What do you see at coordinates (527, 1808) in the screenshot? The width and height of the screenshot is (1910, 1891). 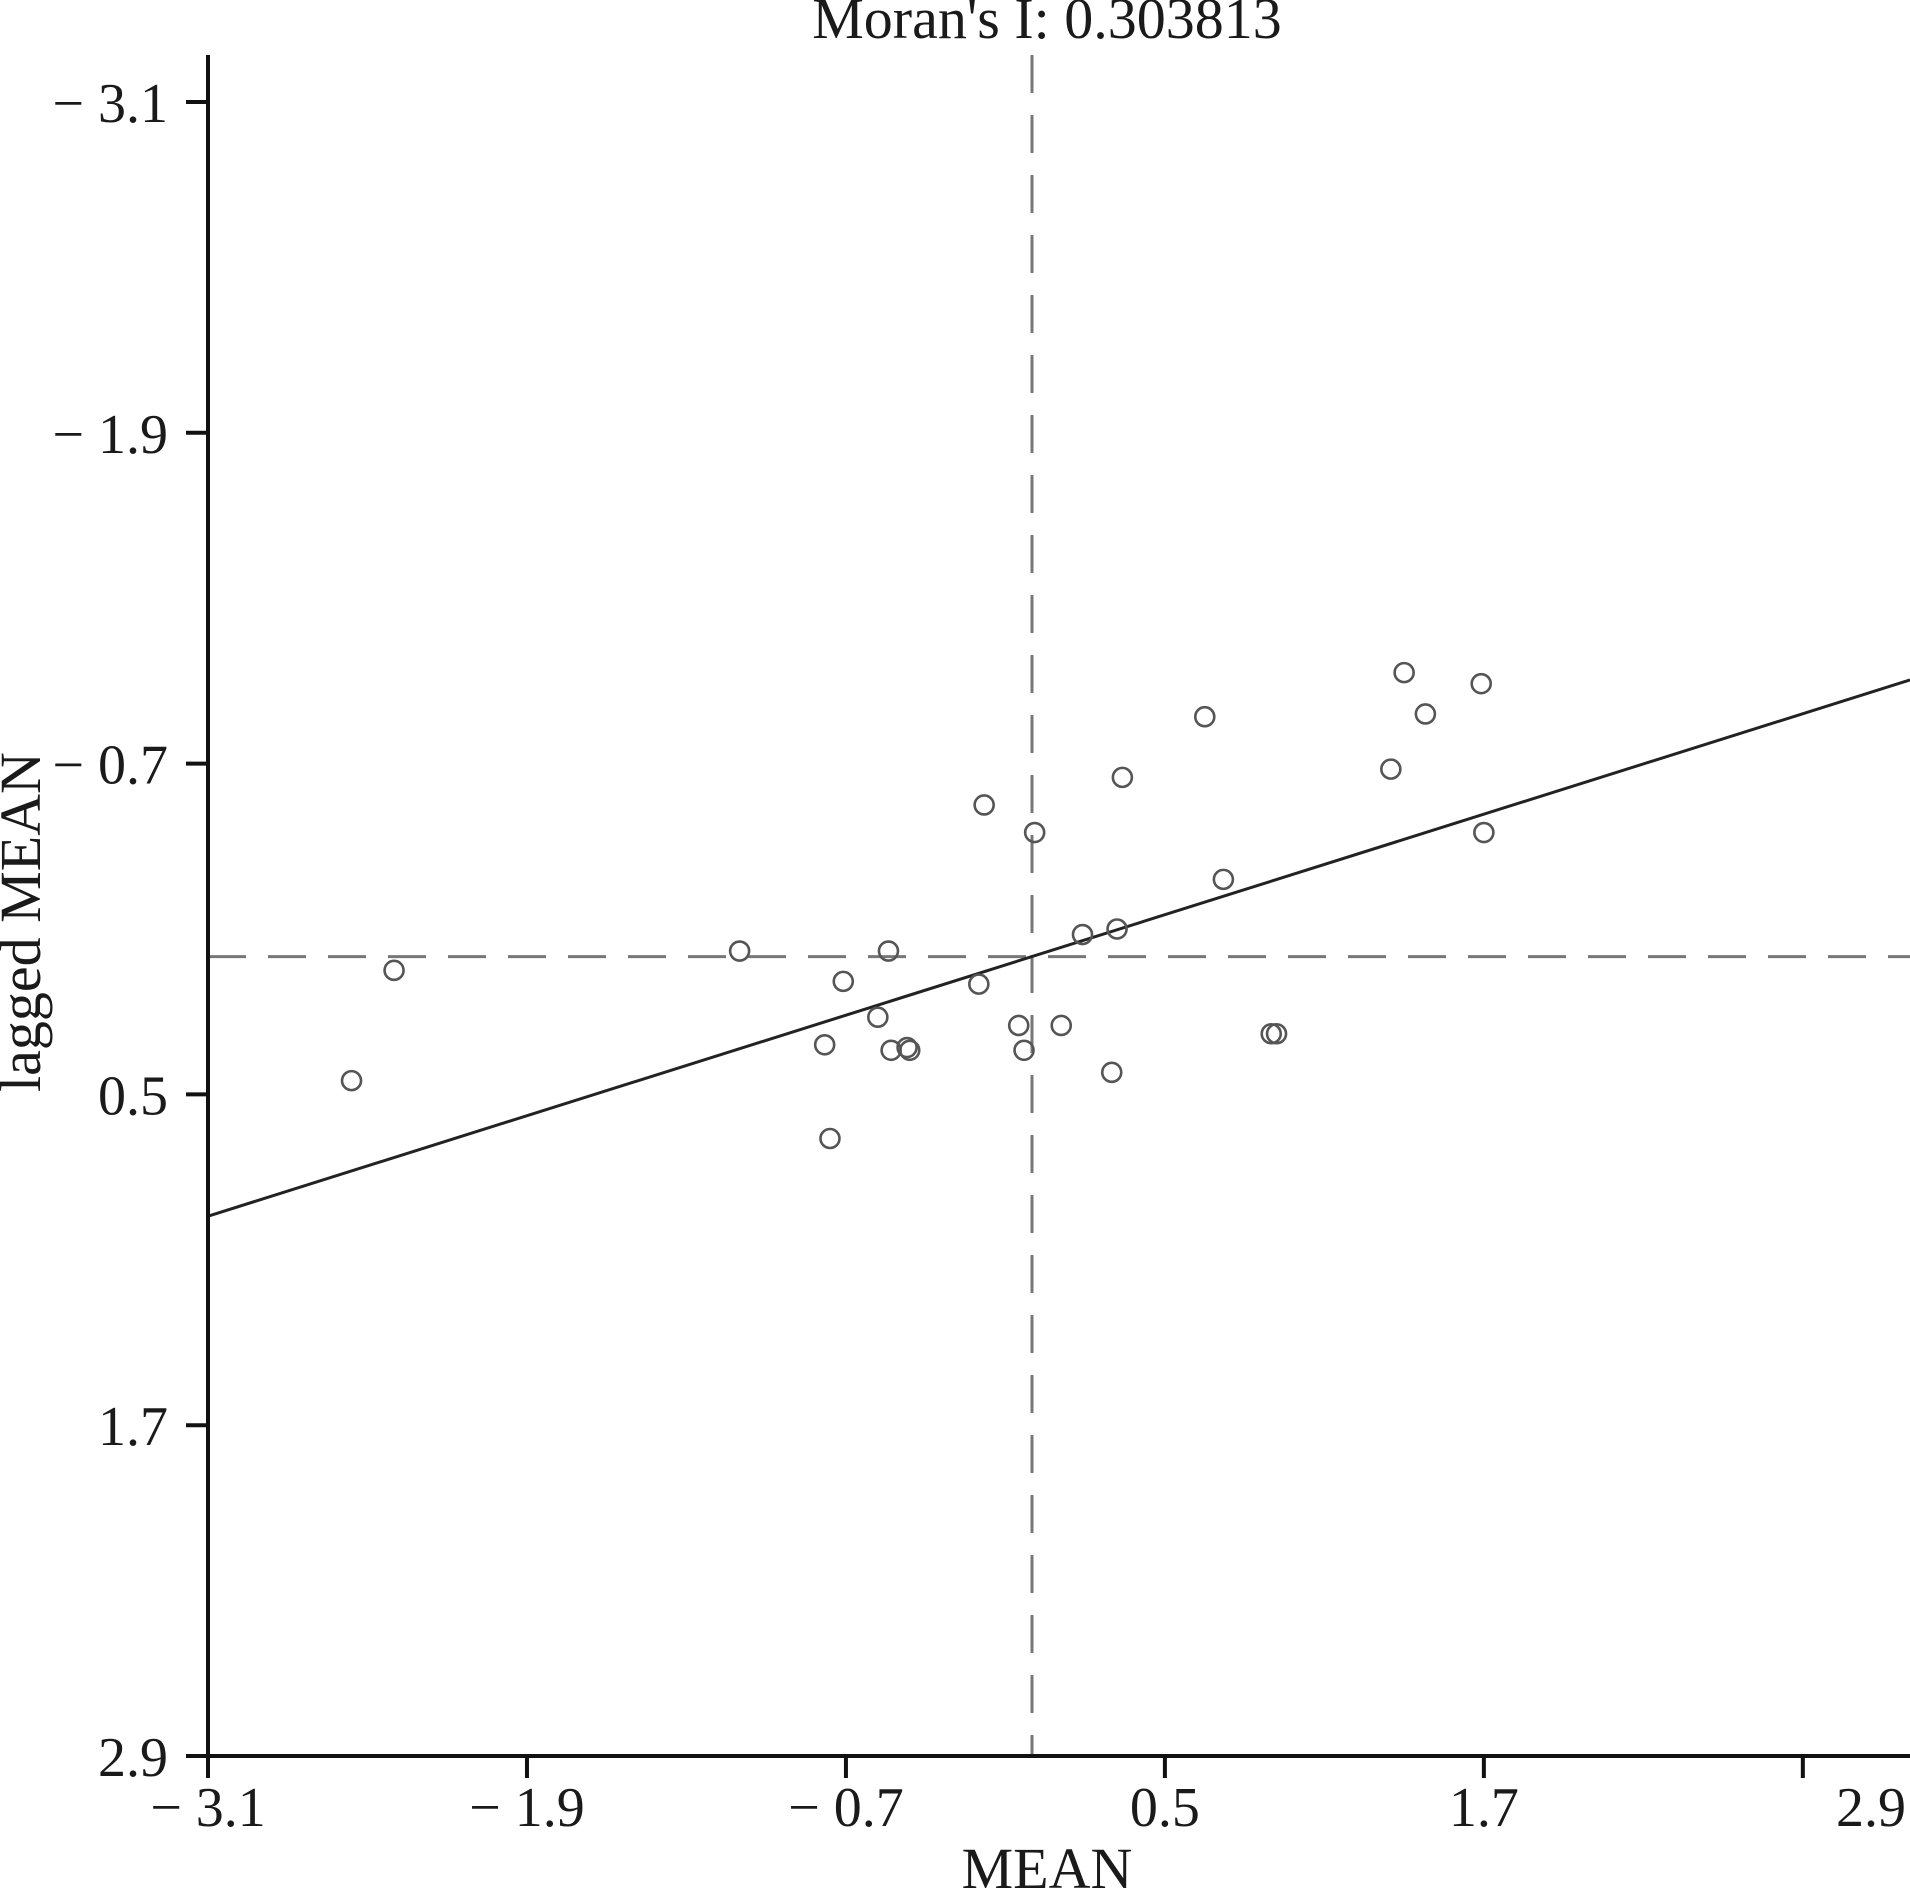 I see `x-tick-label: − 1.9` at bounding box center [527, 1808].